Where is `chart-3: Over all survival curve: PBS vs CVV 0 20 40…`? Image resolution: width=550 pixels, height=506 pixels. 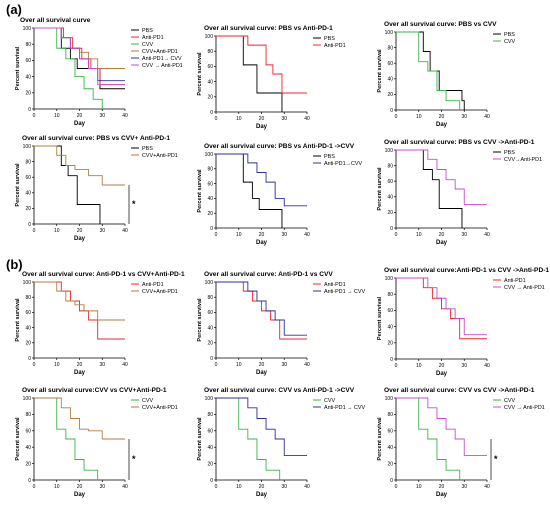
chart-3: Over all survival curve: PBS vs CVV 0 20 40… is located at coordinates (446, 74).